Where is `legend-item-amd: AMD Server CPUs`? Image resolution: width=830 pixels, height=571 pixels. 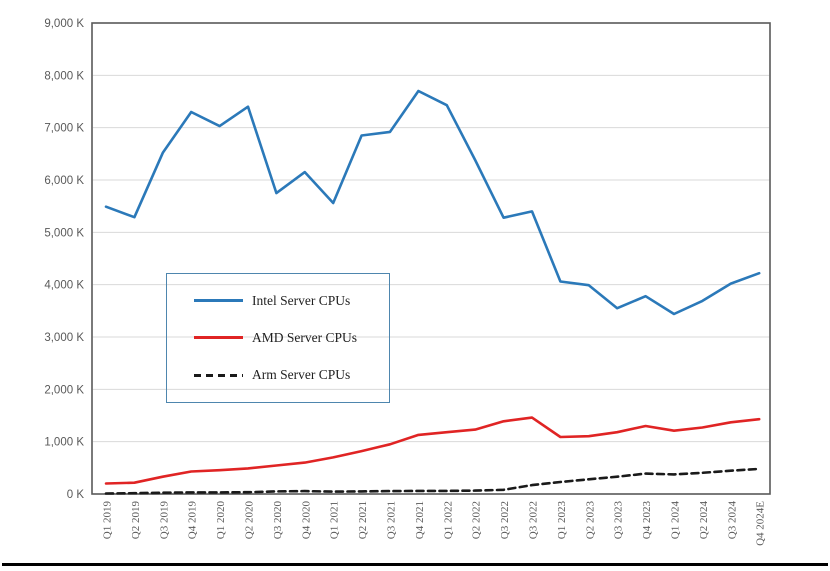 legend-item-amd: AMD Server CPUs is located at coordinates (291, 338).